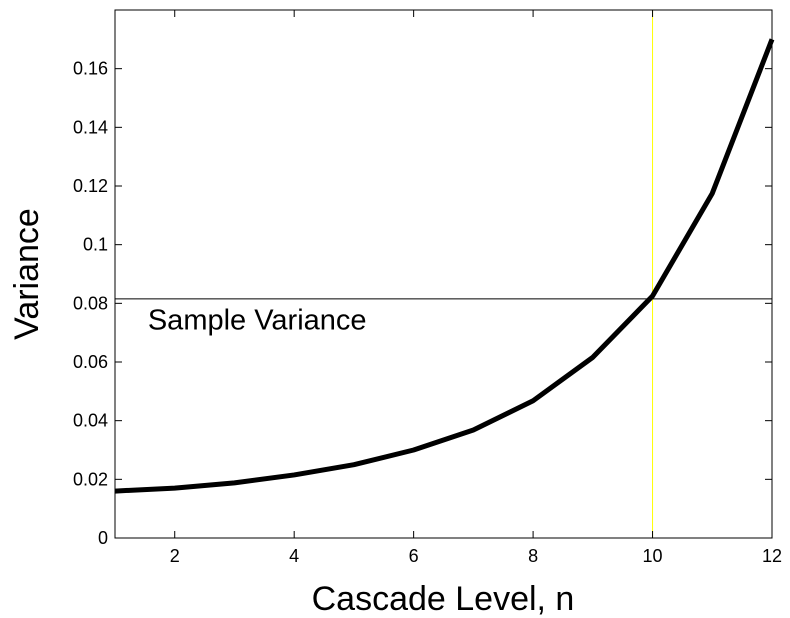 This screenshot has height=618, width=790. Describe the element at coordinates (103, 538) in the screenshot. I see `y-tick-label: 0` at that location.